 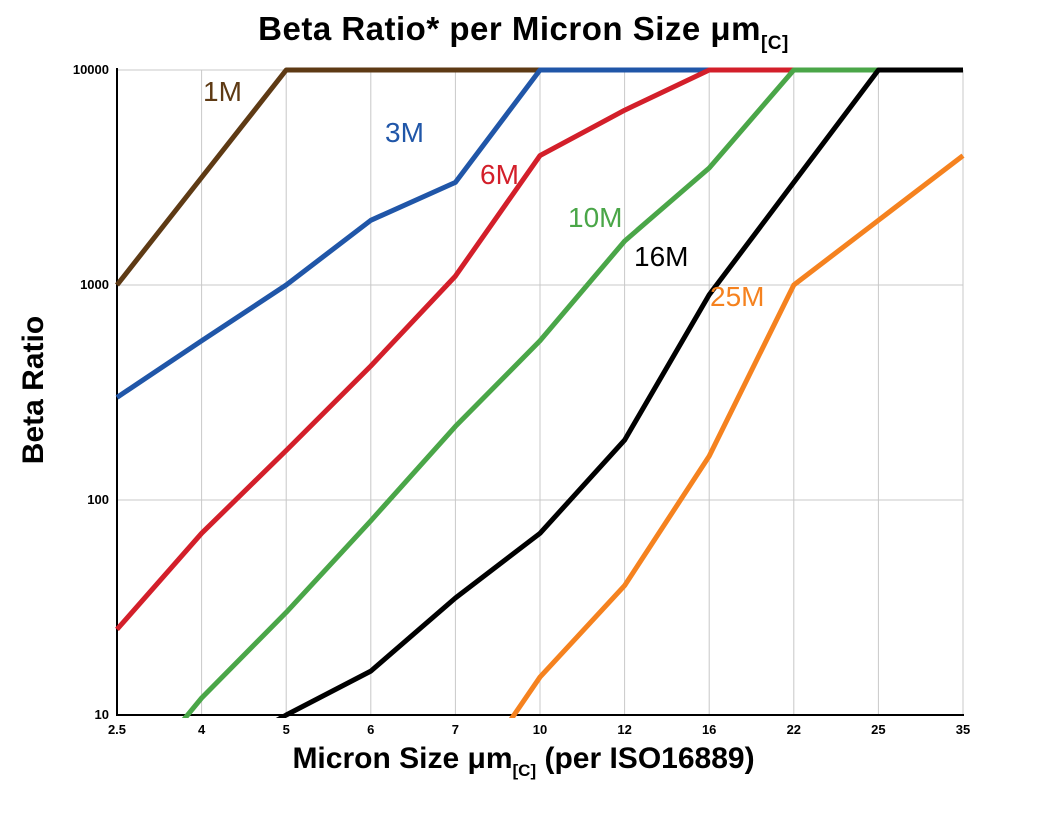 What do you see at coordinates (222, 91) in the screenshot?
I see `series-label-1M: 1M` at bounding box center [222, 91].